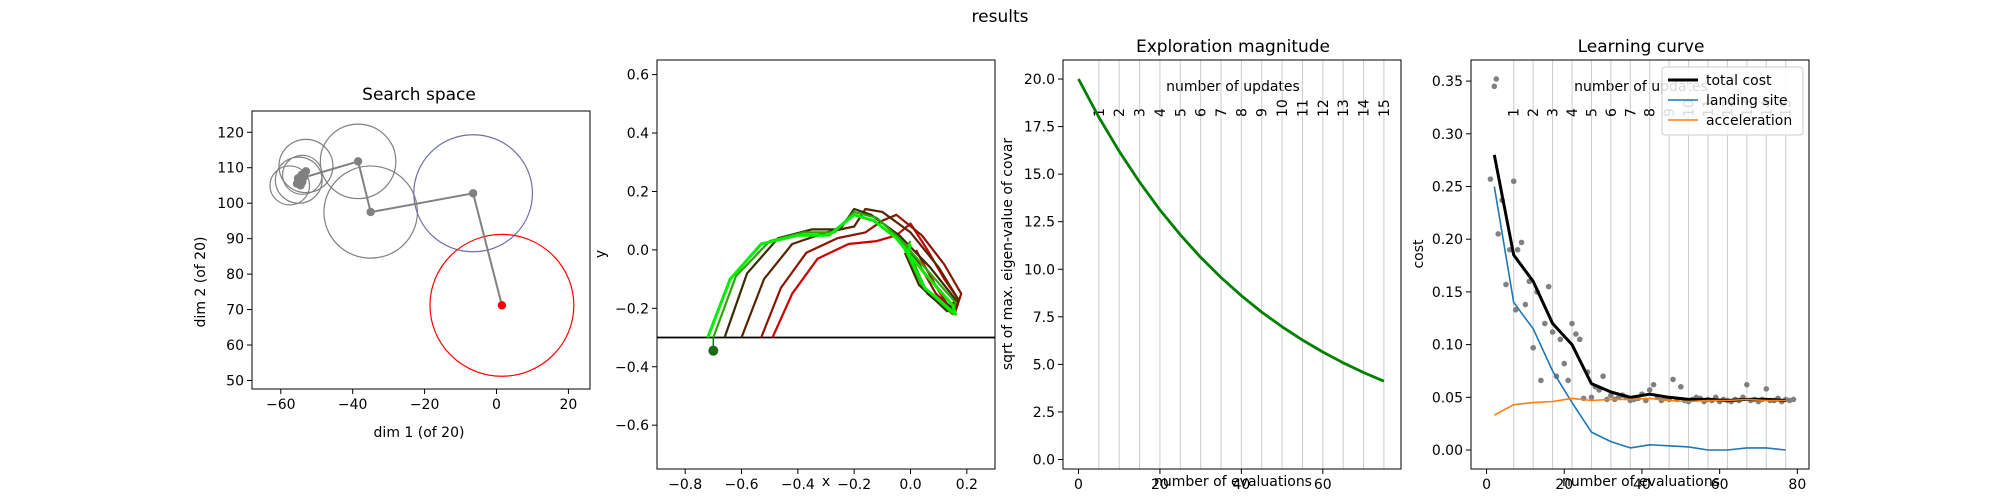  Describe the element at coordinates (632, 368) in the screenshot. I see `trajectory-ytick-label: −0.4` at that location.